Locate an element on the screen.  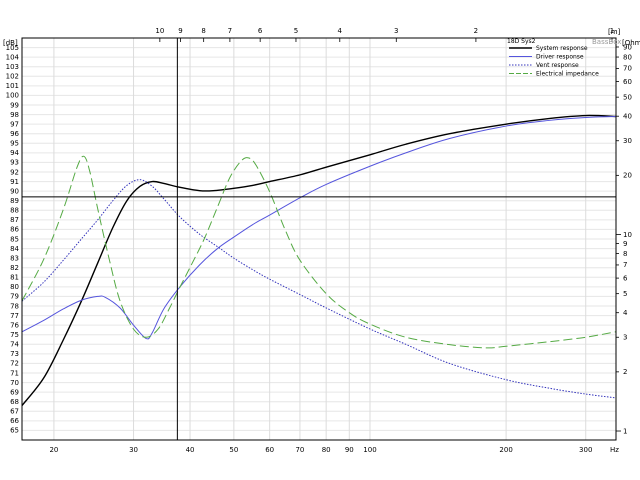
y2-tick-label: 90 is located at coordinates (627, 47).